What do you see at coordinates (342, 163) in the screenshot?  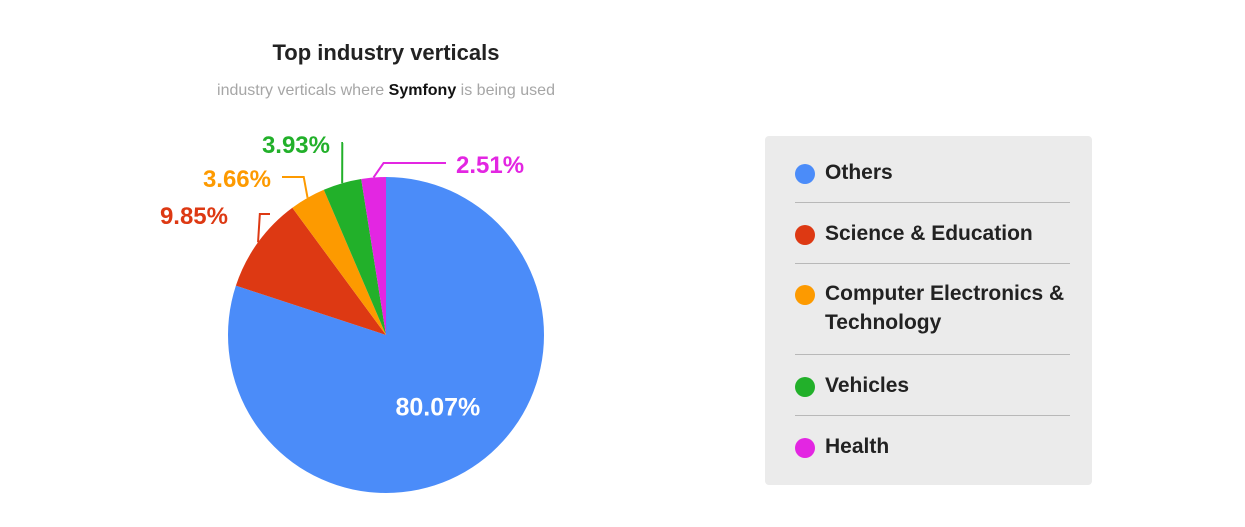 I see `leader-line-vehicles` at bounding box center [342, 163].